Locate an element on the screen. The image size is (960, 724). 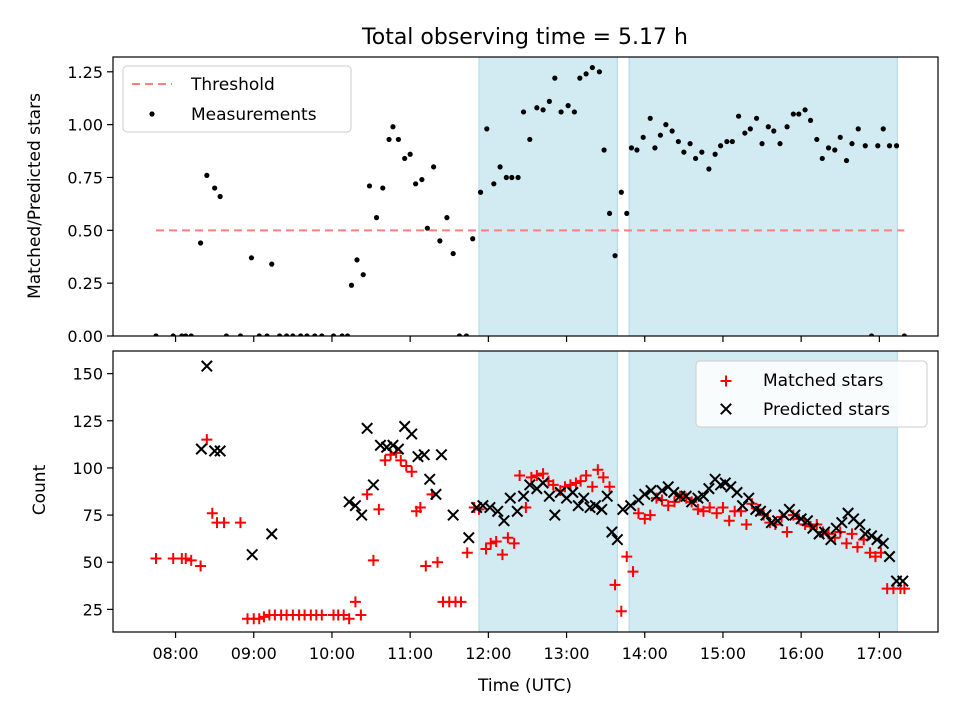
x-tick-label: 10:00 is located at coordinates (332, 653).